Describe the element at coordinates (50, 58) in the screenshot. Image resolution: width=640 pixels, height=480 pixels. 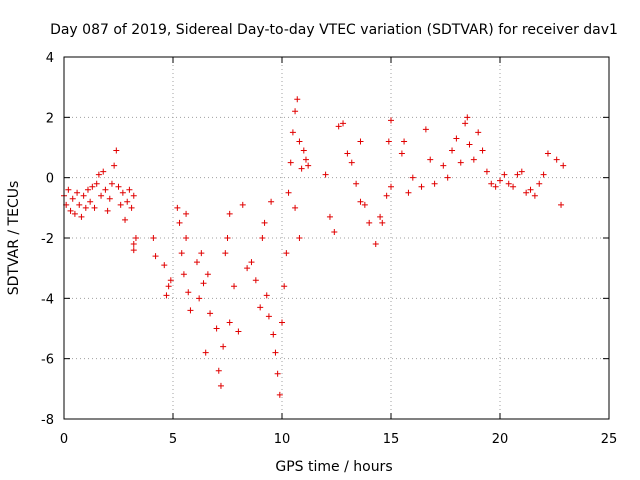
I see `y-tick-label: 4` at that location.